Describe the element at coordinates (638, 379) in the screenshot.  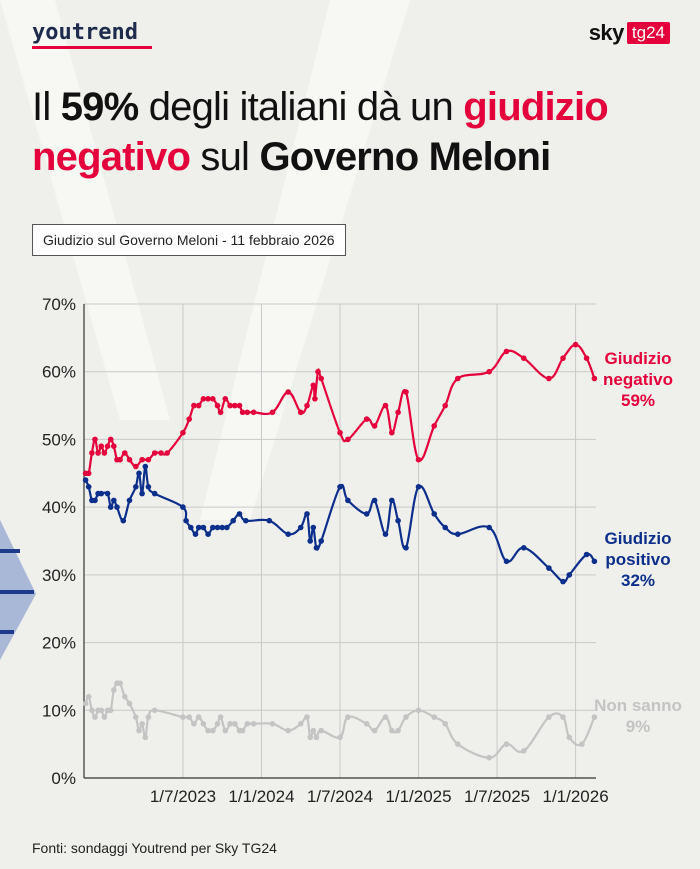
I see `series-end-label-negative: Giudizio negativo 59%` at that location.